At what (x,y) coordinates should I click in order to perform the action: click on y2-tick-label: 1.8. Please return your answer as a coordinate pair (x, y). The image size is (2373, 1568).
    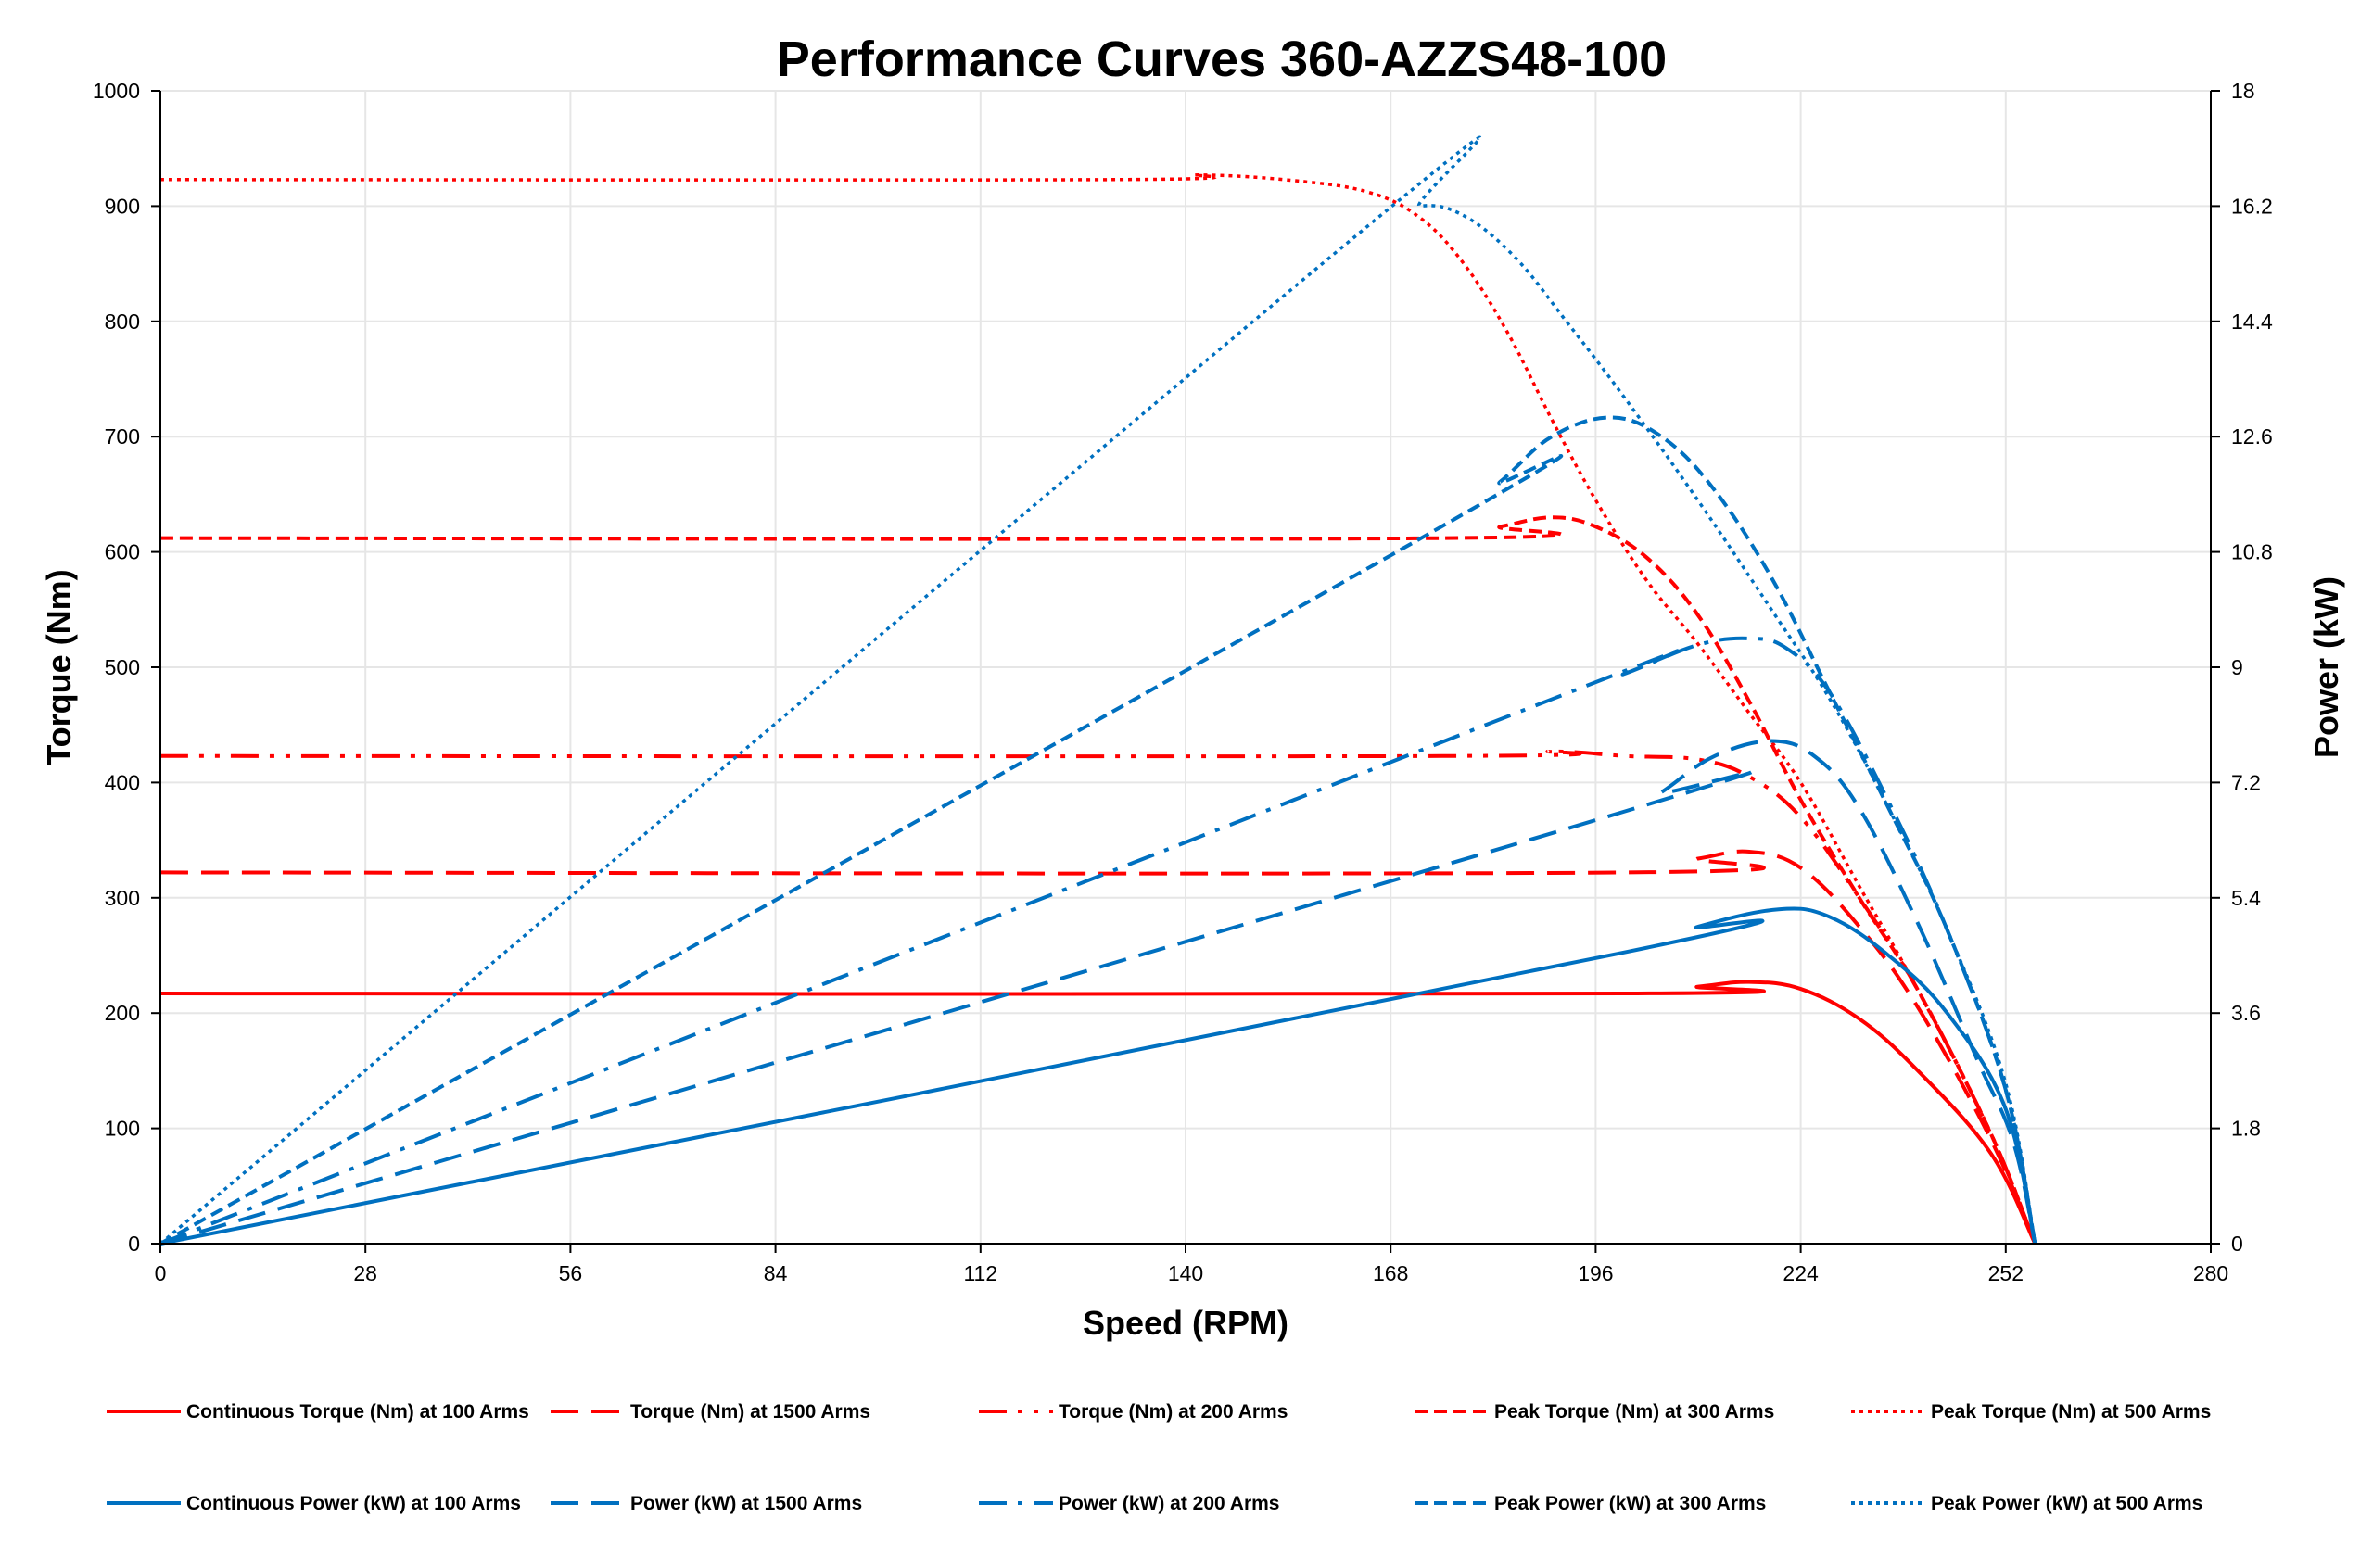
    Looking at the image, I should click on (2246, 1129).